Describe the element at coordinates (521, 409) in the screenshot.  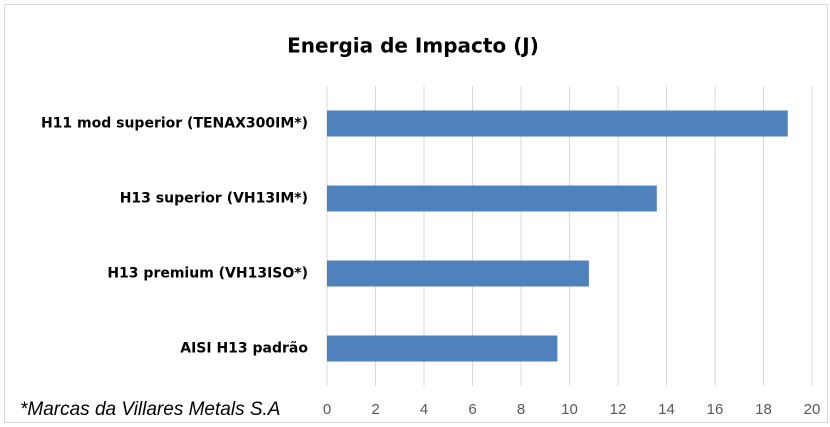
I see `x-tick-label: 8` at that location.